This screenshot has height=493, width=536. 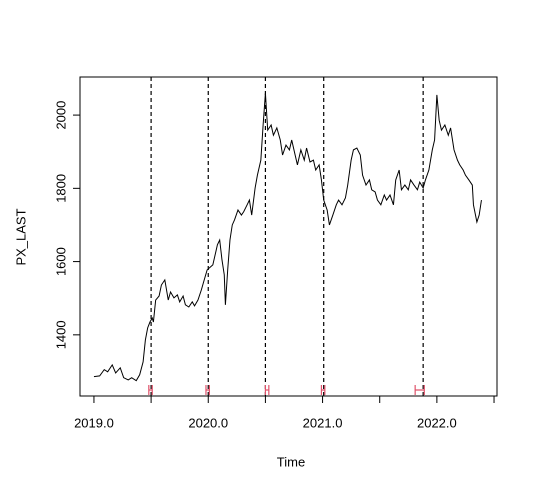 I want to click on x-tick-label: 2020.0, so click(x=208, y=422).